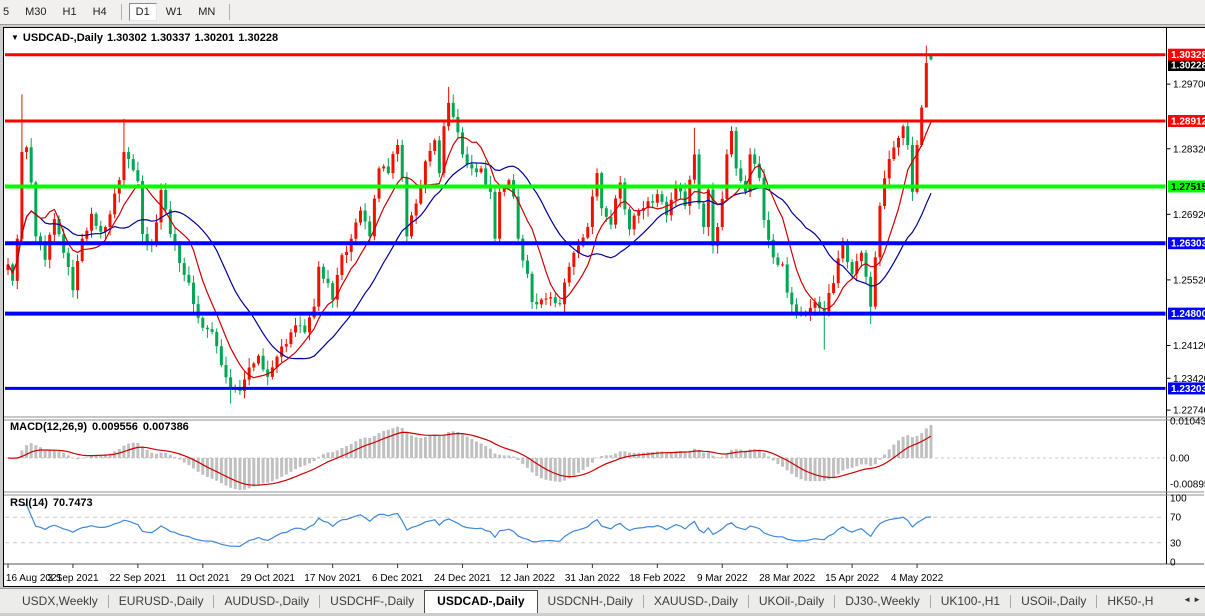  What do you see at coordinates (207, 12) in the screenshot?
I see `timeframe-button-mn: MN` at bounding box center [207, 12].